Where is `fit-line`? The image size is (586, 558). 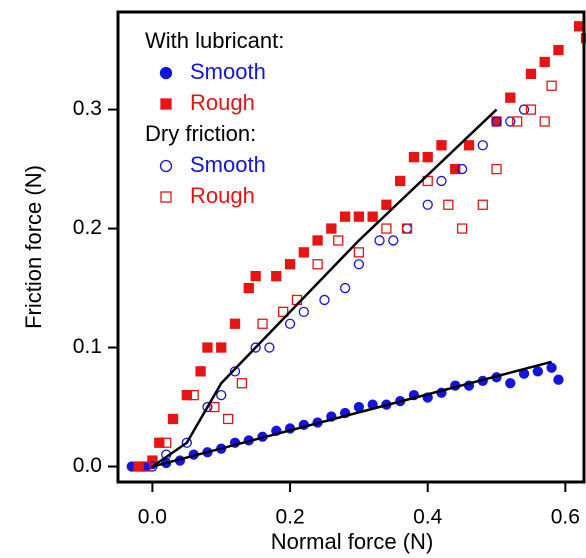
fit-line is located at coordinates (352, 414).